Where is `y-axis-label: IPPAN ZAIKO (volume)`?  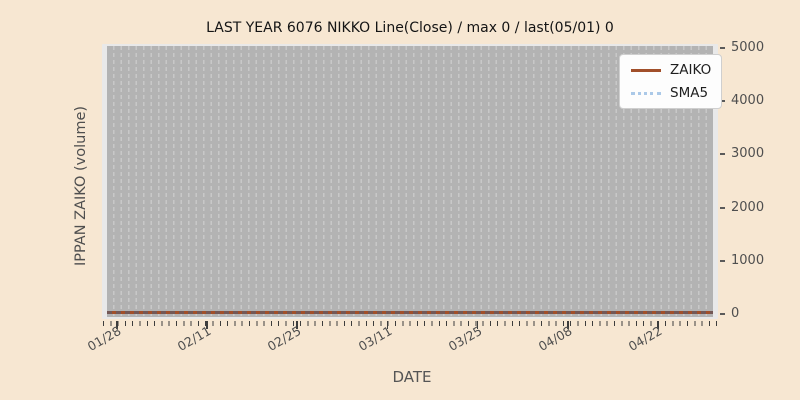
y-axis-label: IPPAN ZAIKO (volume) is located at coordinates (81, 186).